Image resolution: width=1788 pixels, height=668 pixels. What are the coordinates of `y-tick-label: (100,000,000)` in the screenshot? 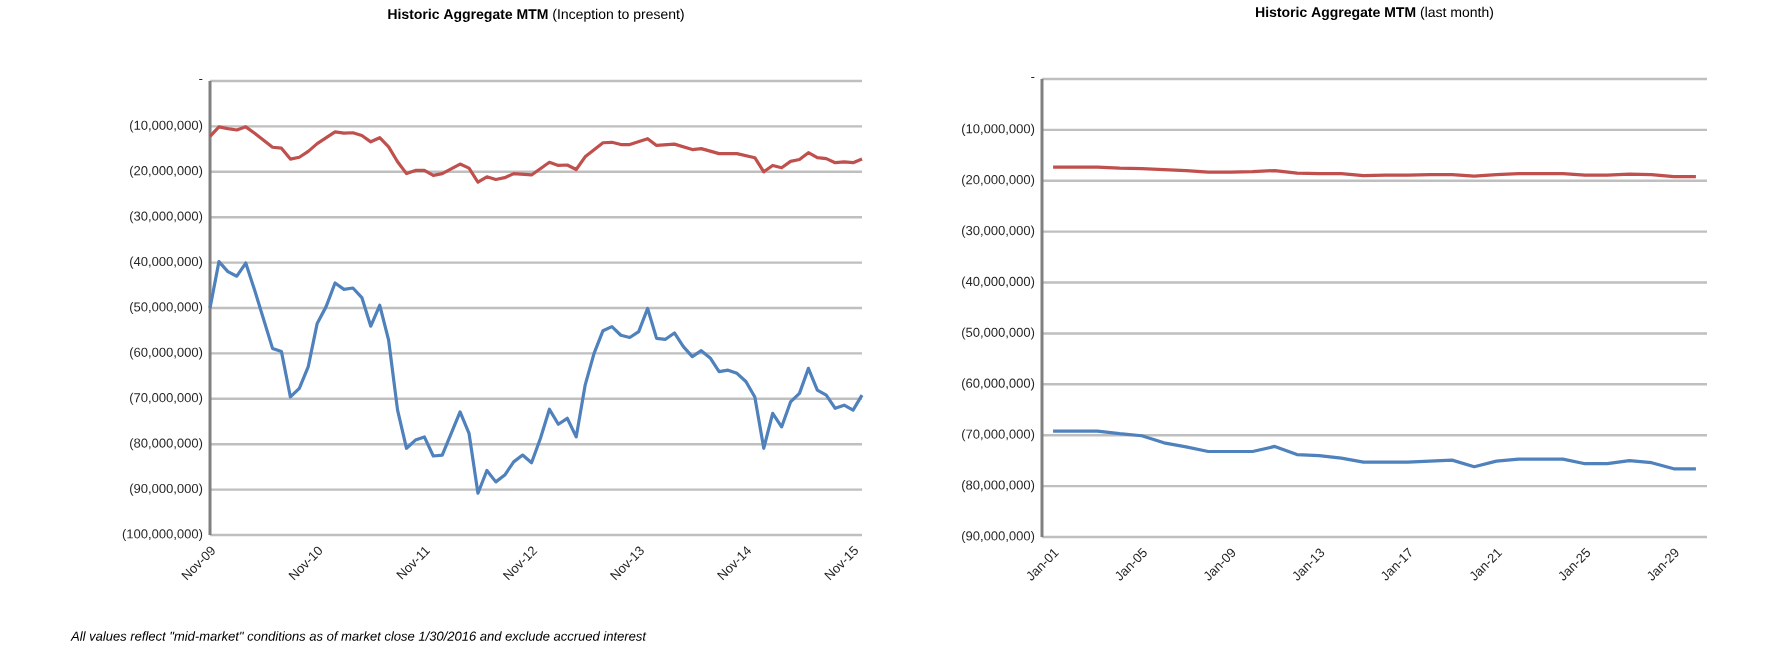 It's located at (162, 535).